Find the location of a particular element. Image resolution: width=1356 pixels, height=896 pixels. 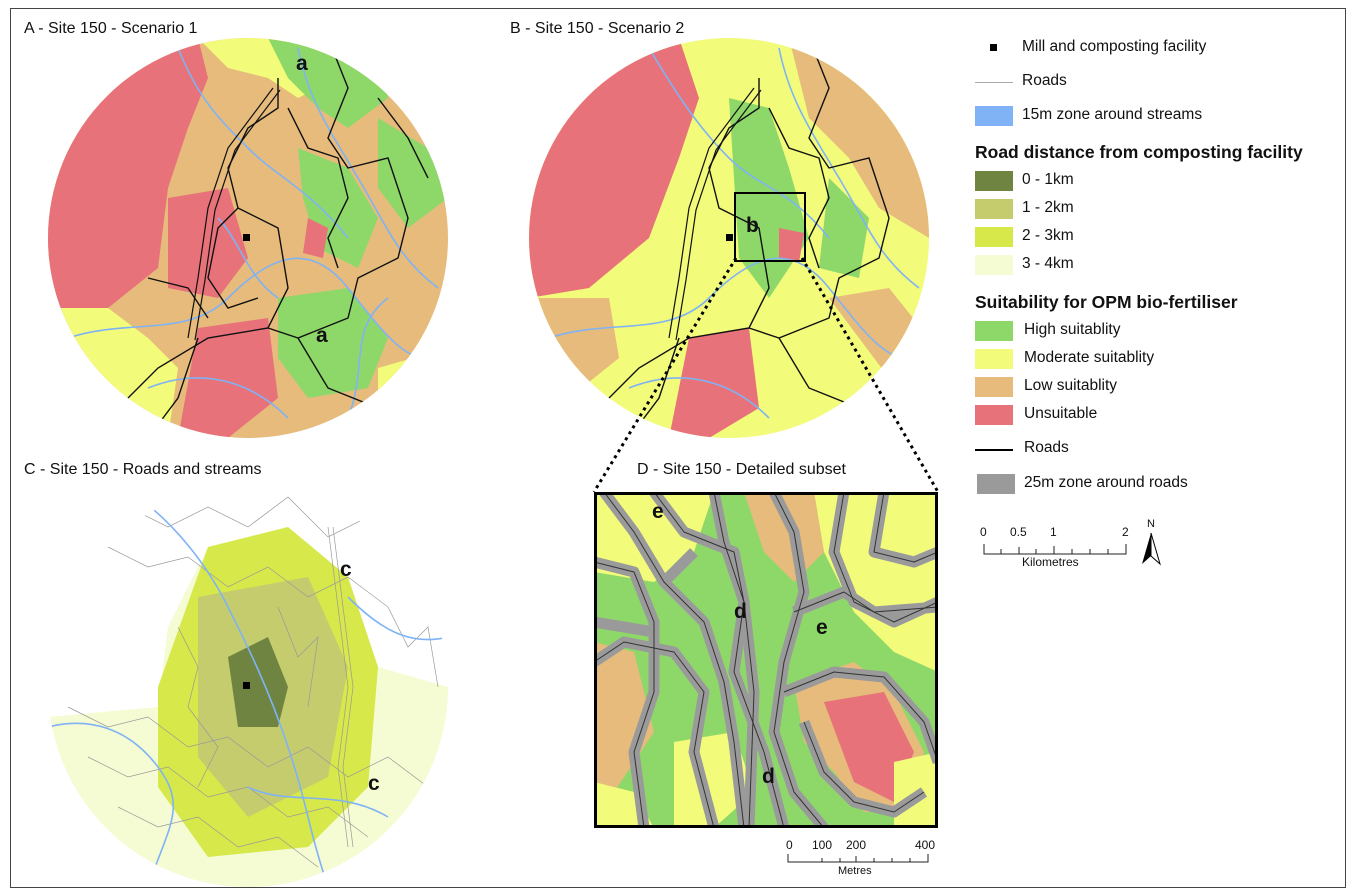

scale-m-tick-200: 200 is located at coordinates (856, 845).